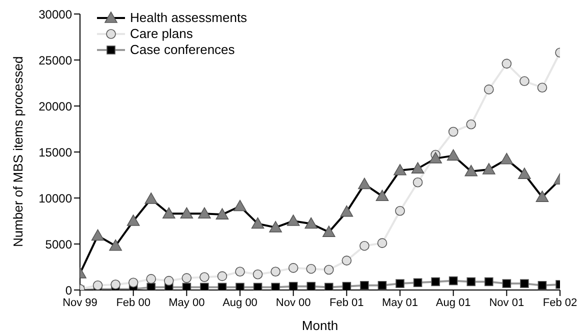 The width and height of the screenshot is (580, 336). What do you see at coordinates (55, 152) in the screenshot?
I see `y-tick-label: 15000` at bounding box center [55, 152].